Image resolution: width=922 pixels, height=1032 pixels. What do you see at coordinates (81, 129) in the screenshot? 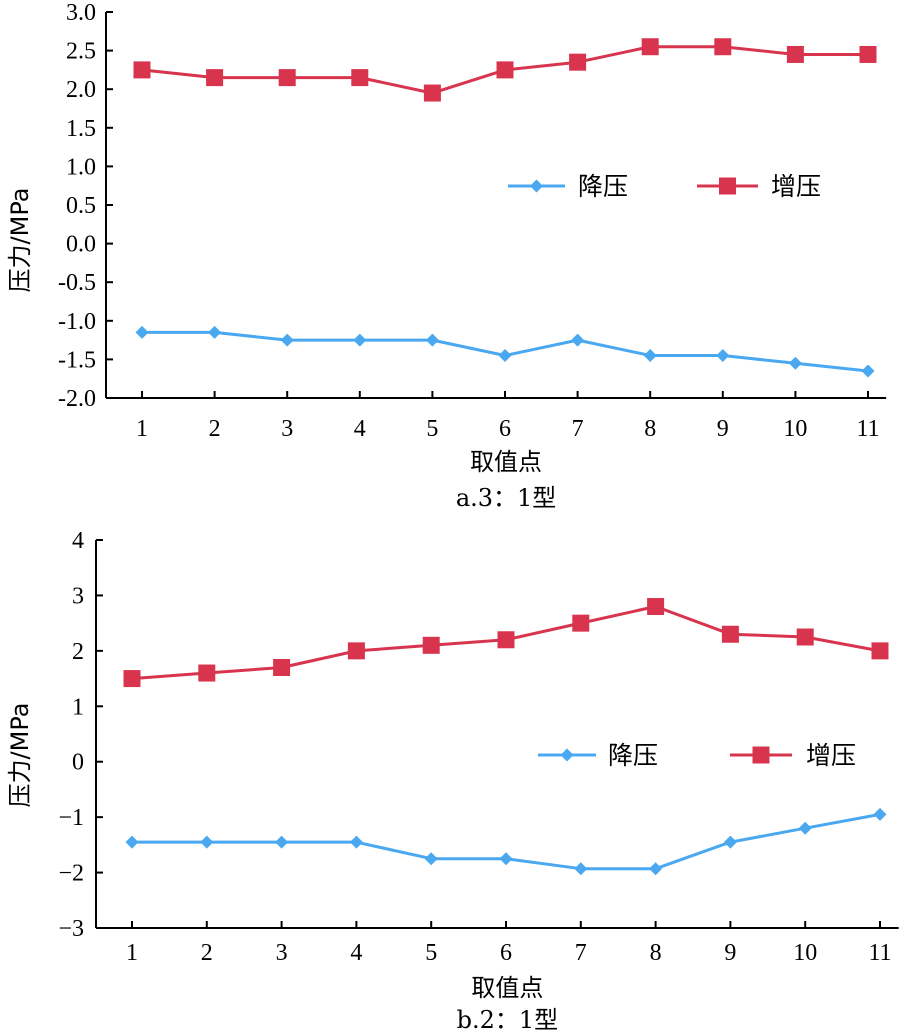
I see `y-tick-label: 1.5` at bounding box center [81, 129].